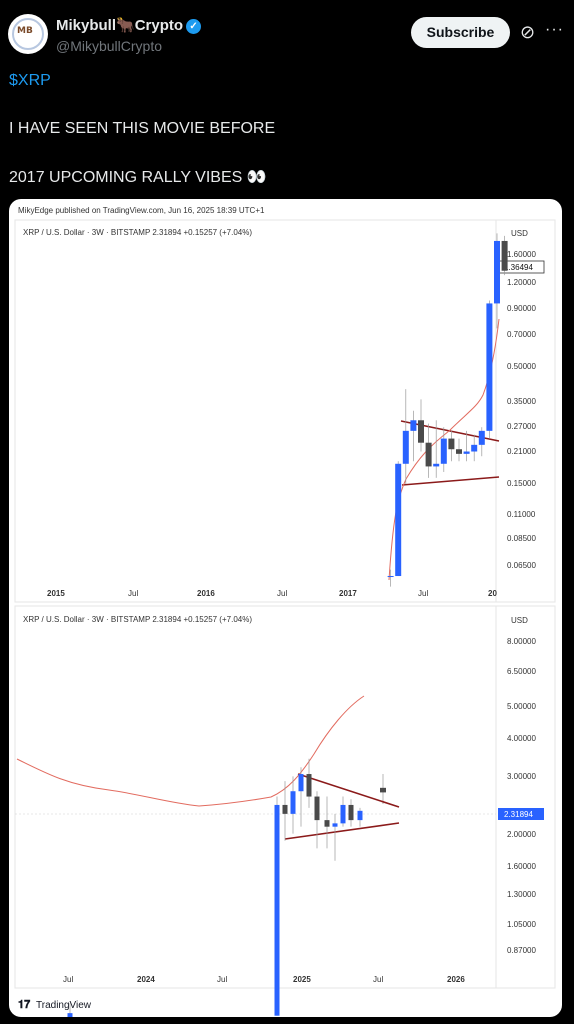  What do you see at coordinates (272, 593) in the screenshot?
I see `chart1-x-ticks: 2015 Jul 2016 Jul 2017 Jul 20` at bounding box center [272, 593].